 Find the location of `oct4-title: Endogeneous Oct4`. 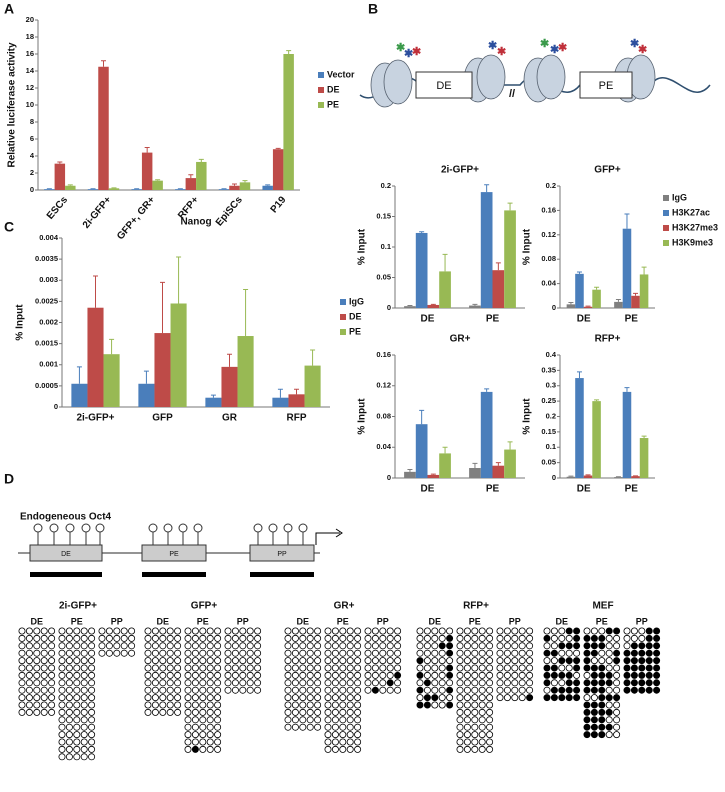

oct4-title: Endogeneous Oct4 is located at coordinates (66, 517).